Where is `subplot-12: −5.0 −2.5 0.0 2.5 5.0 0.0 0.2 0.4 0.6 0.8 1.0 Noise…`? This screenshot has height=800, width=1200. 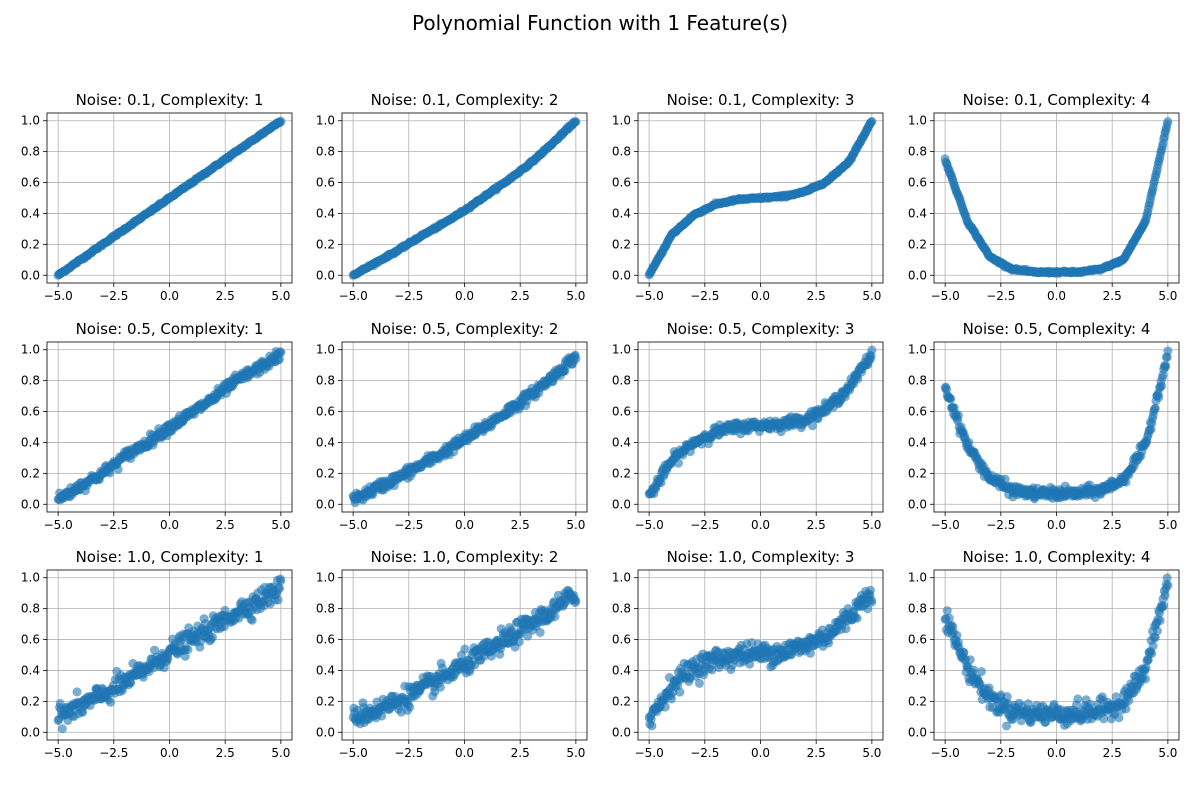
subplot-12: −5.0 −2.5 0.0 2.5 5.0 0.0 0.2 0.4 0.6 0.8 1.0 Noise… is located at coordinates (1044, 654).